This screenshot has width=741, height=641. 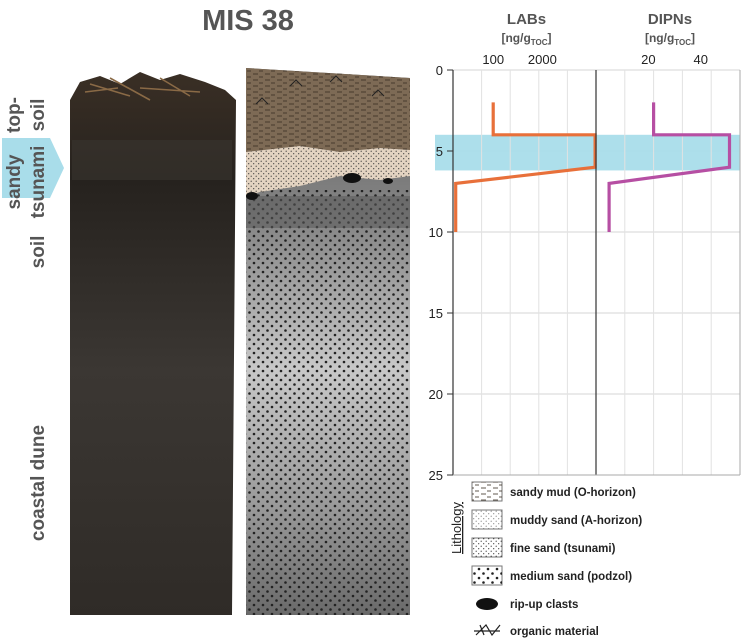 I want to click on x-tick-label-0-1: 2000, so click(x=542, y=59).